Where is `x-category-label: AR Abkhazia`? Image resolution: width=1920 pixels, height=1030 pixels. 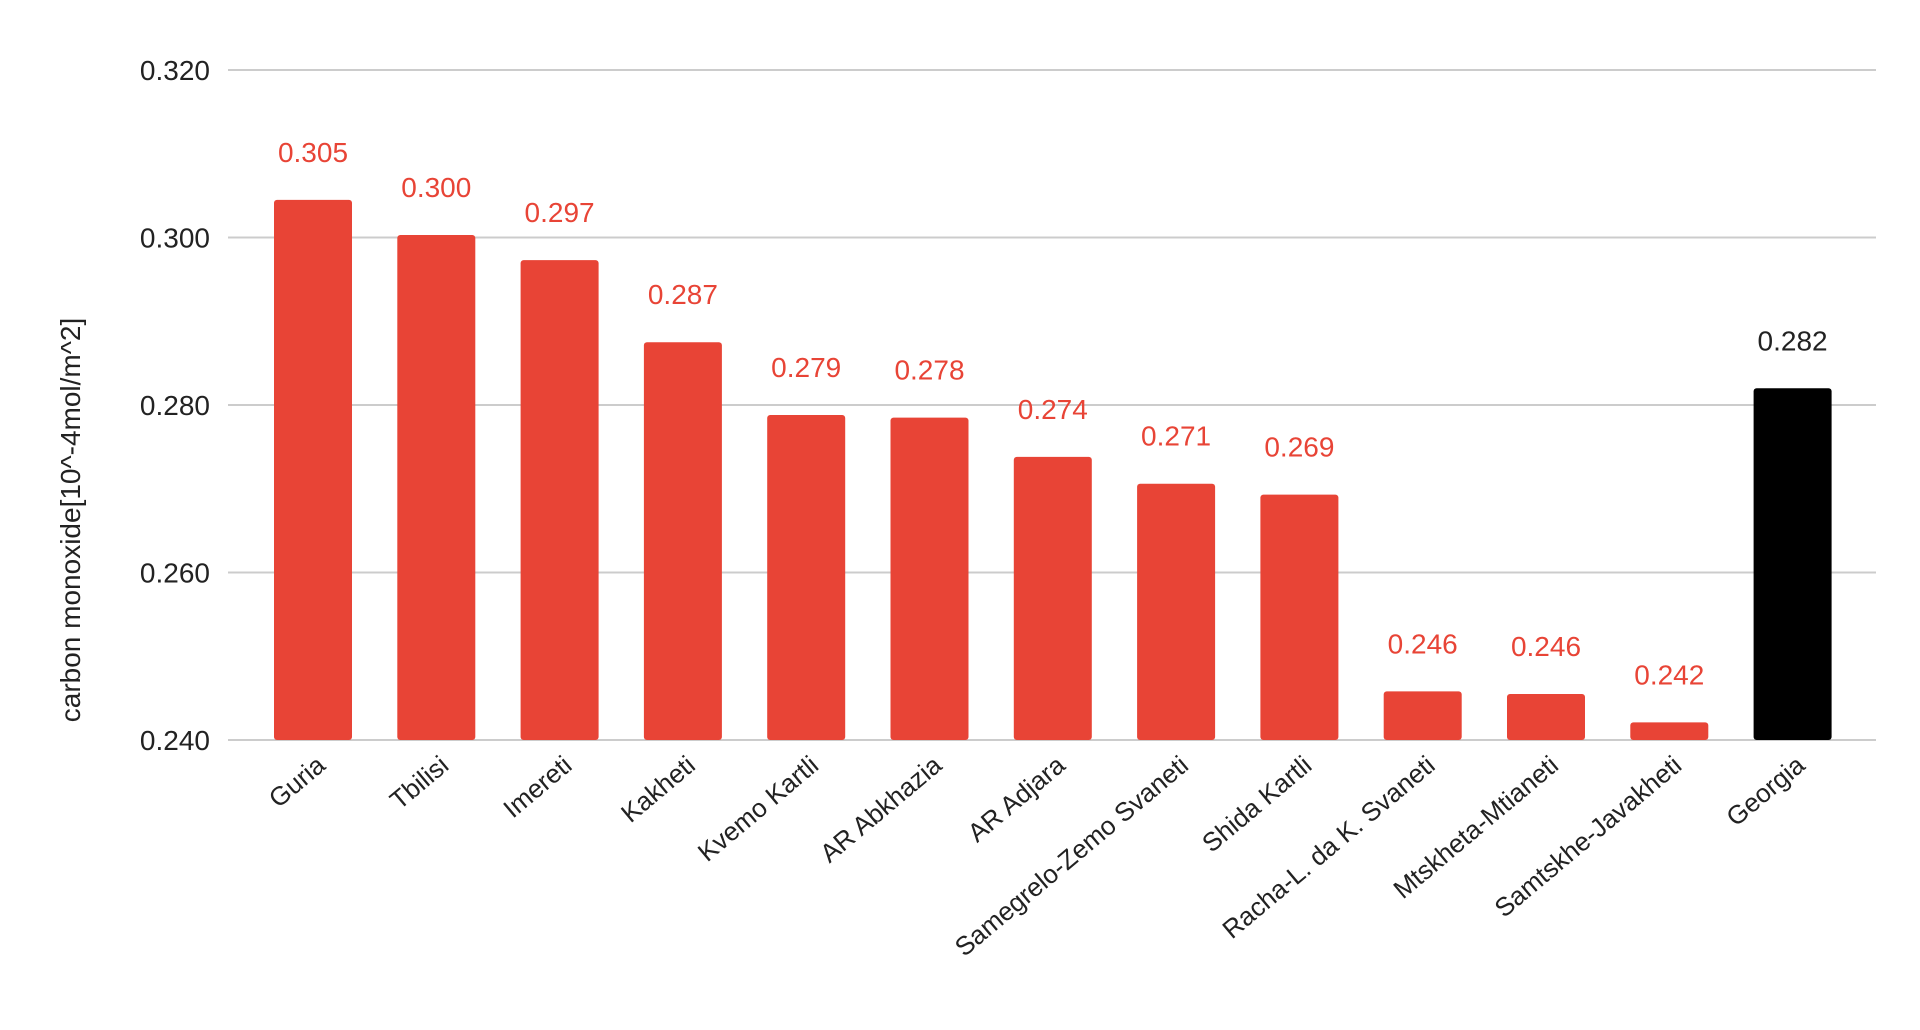
x-category-label: AR Abkhazia is located at coordinates (881, 808).